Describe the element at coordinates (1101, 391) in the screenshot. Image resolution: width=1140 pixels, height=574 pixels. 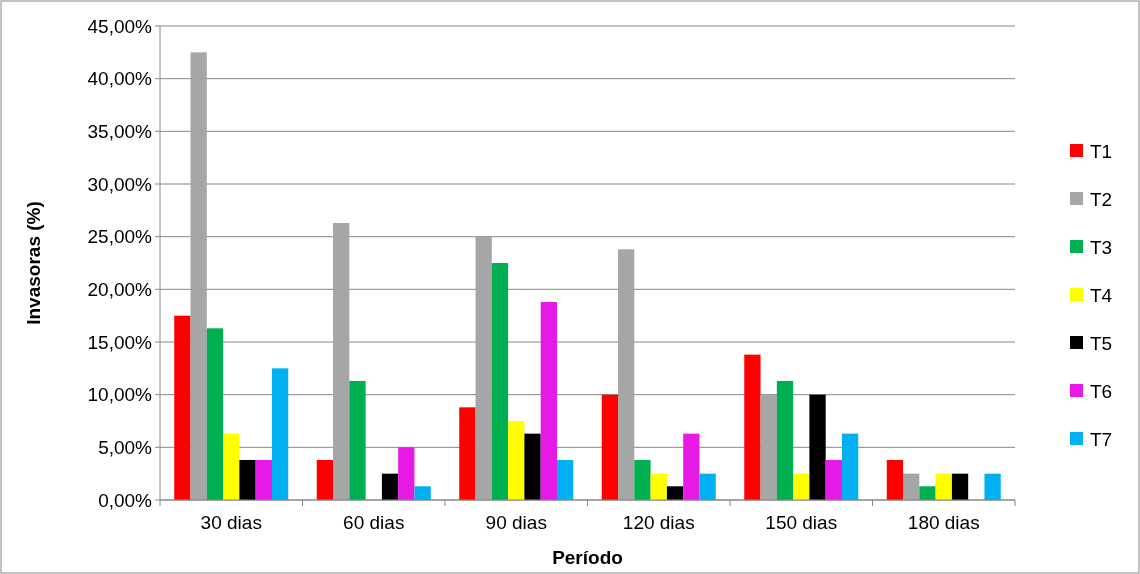
I see `legend-label: T6` at that location.